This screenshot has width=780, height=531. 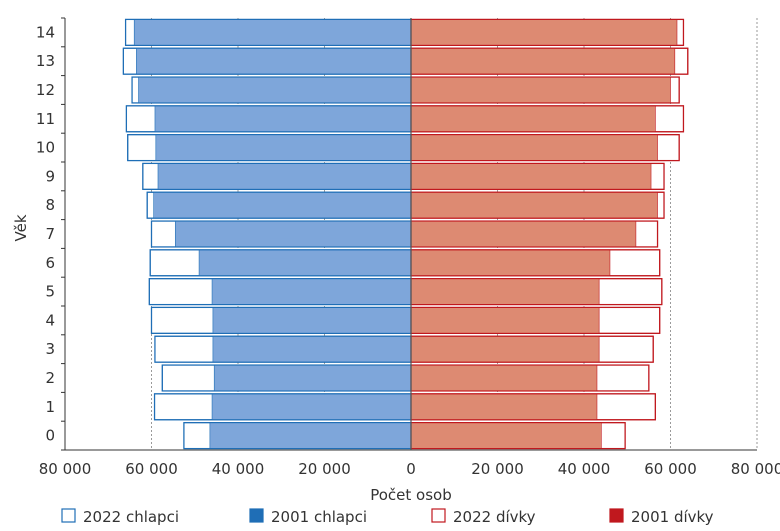 I want to click on y-tick-label: 9, so click(x=50, y=176).